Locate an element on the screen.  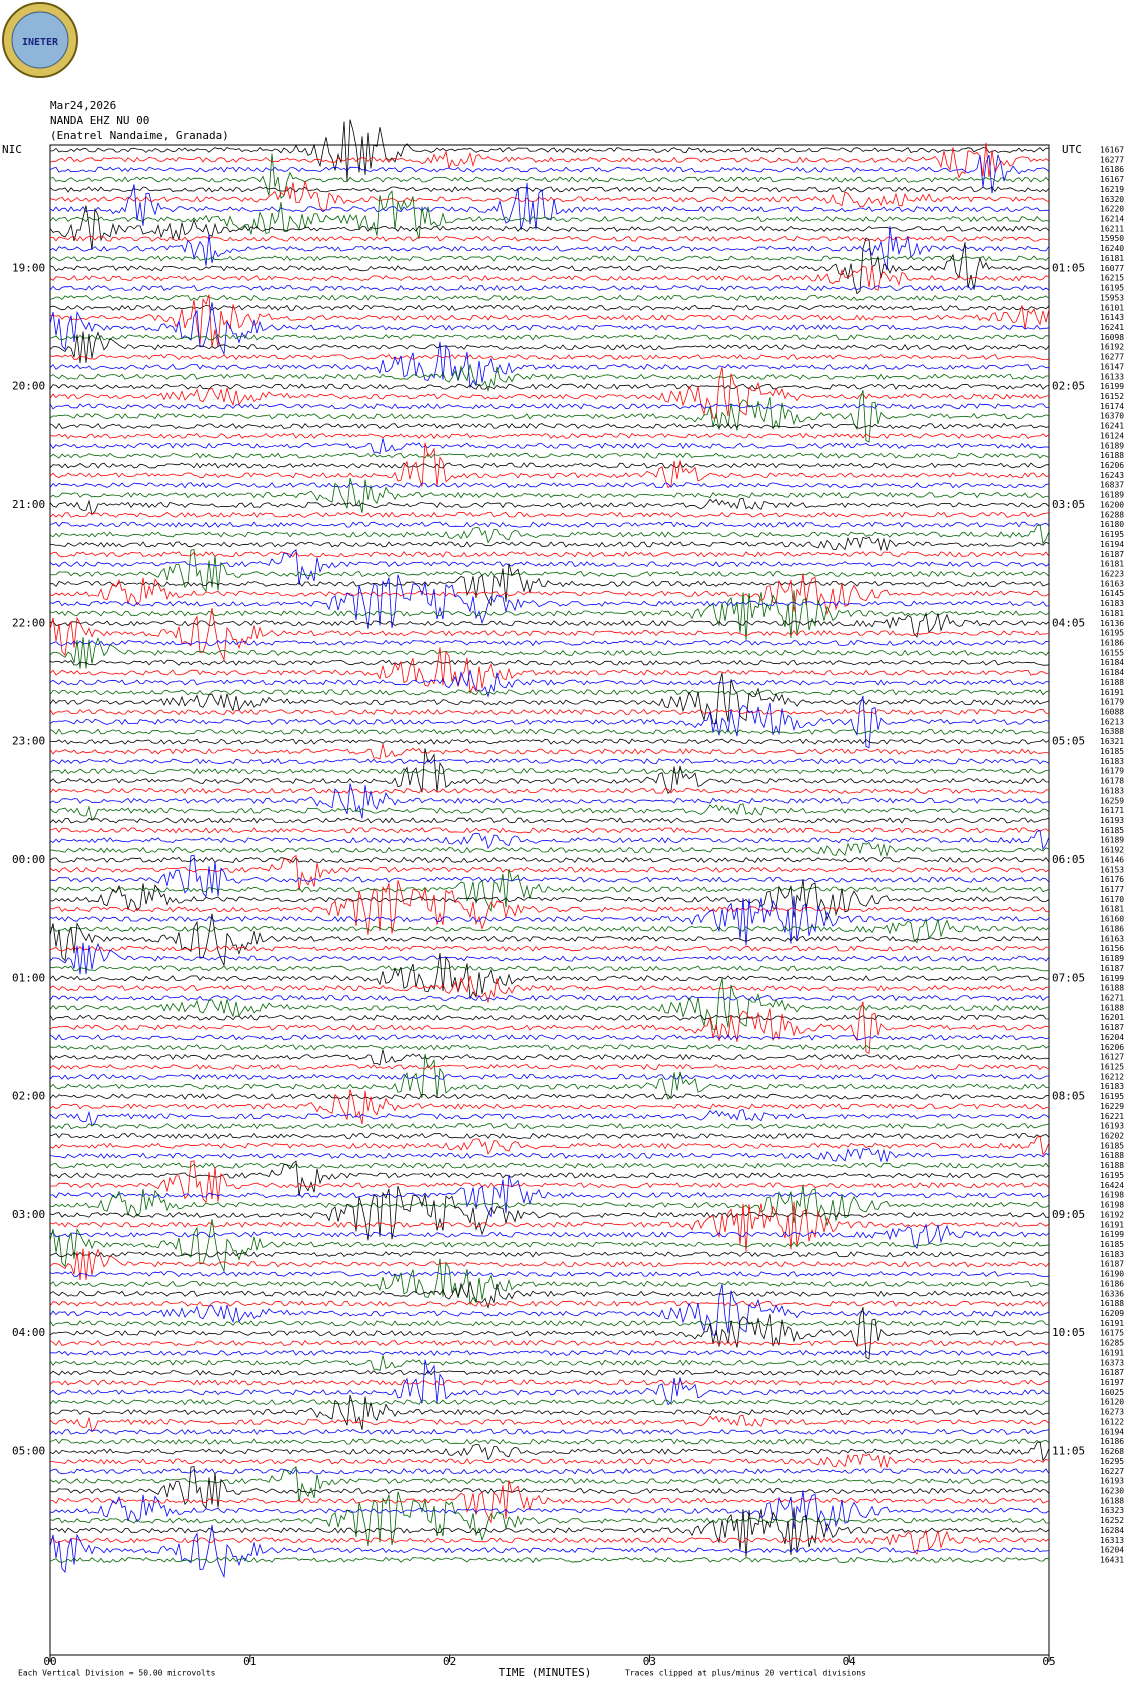
line-count: 16167 is located at coordinates (1112, 150).